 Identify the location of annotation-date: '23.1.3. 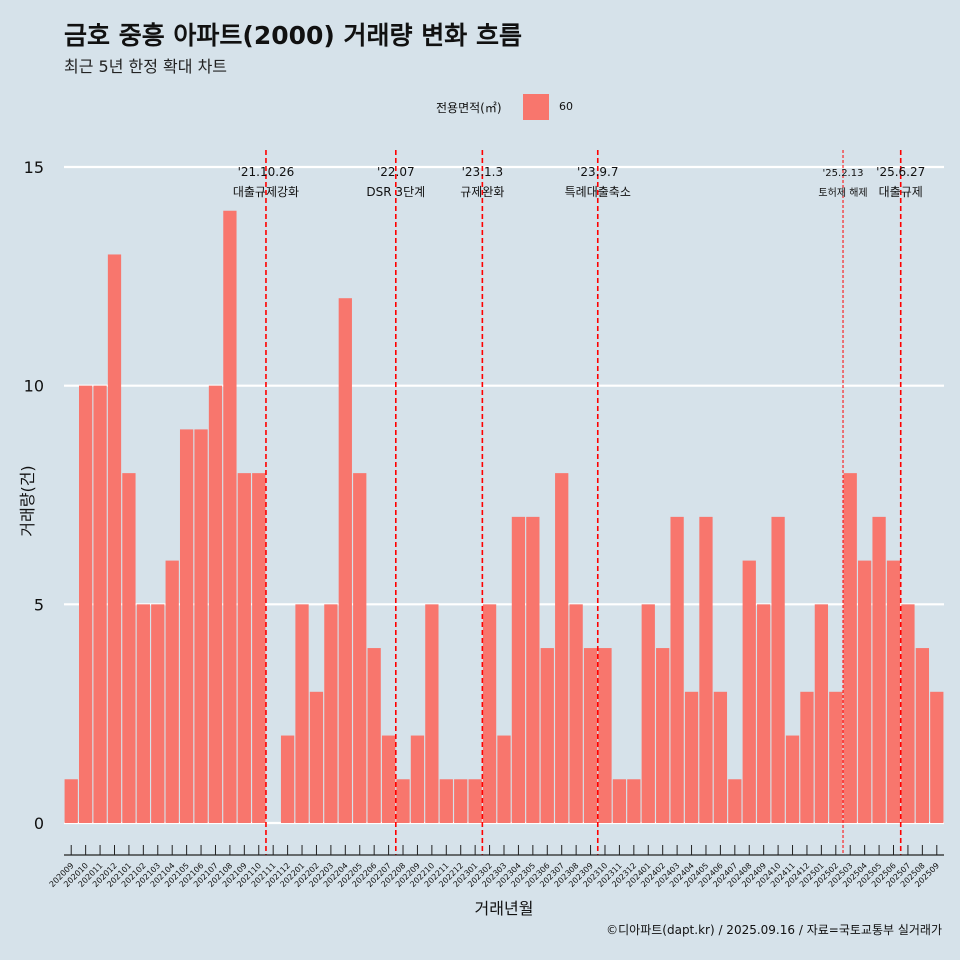
(482, 172).